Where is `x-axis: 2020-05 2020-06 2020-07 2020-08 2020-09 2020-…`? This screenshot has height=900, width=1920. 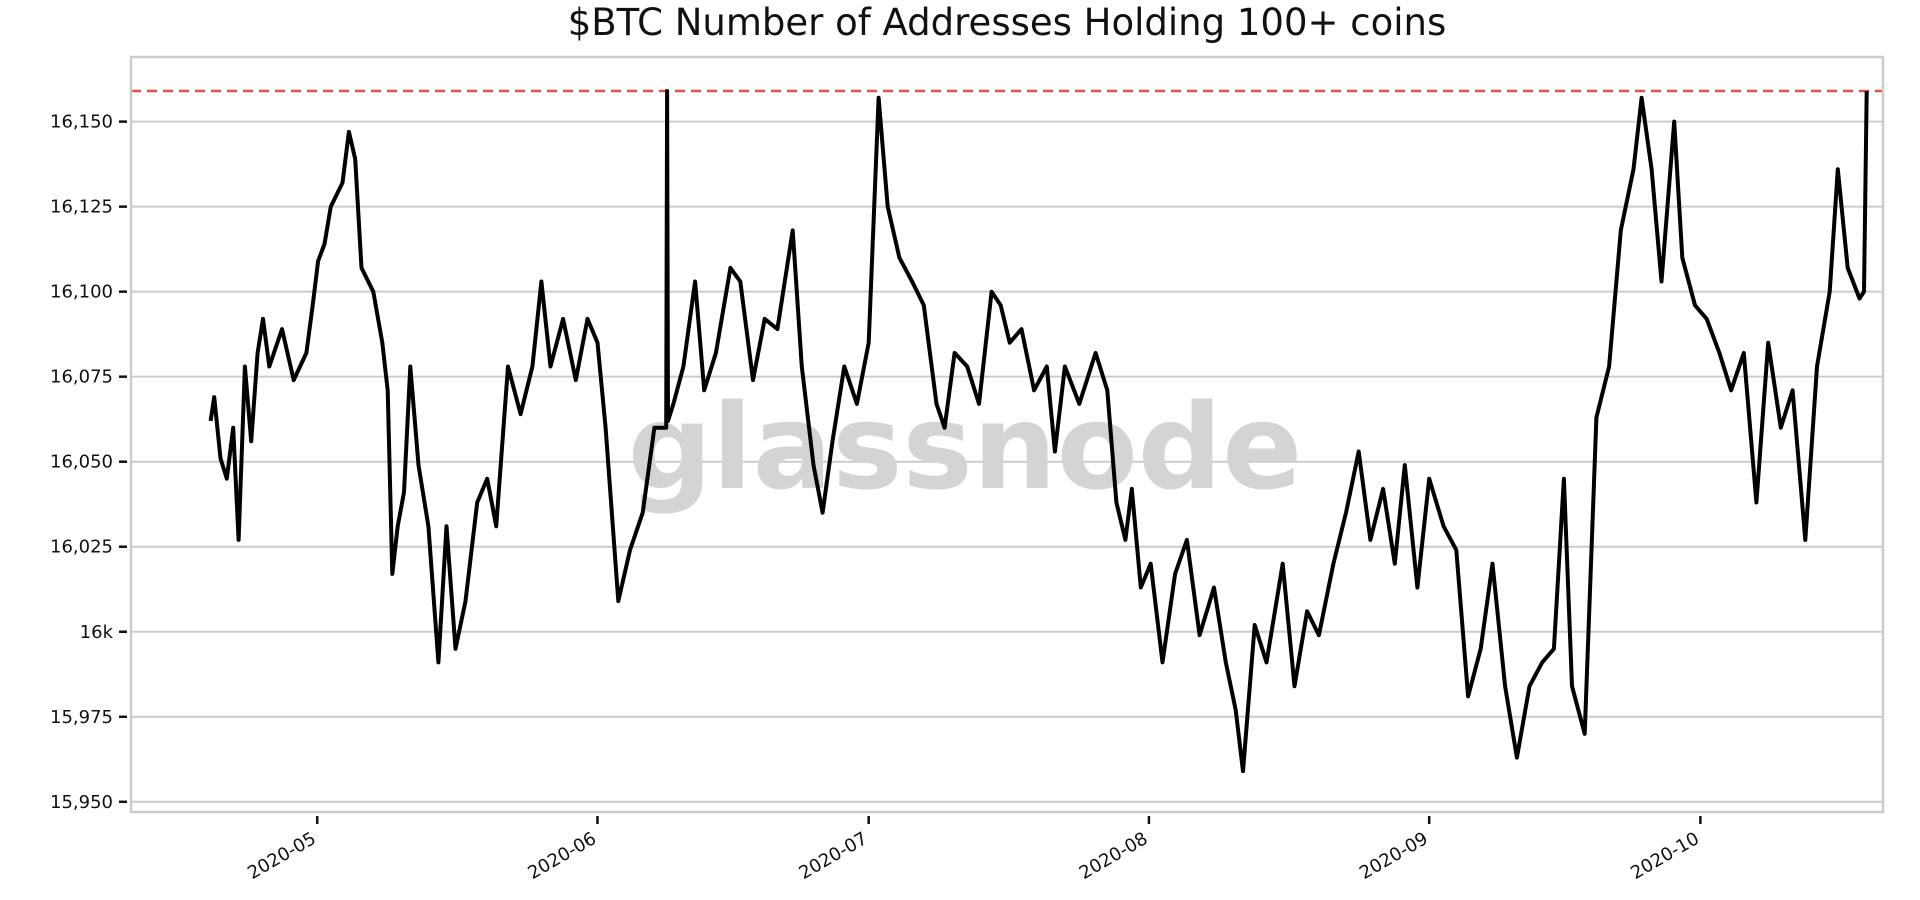 x-axis: 2020-05 2020-06 2020-07 2020-08 2020-09 2020-… is located at coordinates (973, 850).